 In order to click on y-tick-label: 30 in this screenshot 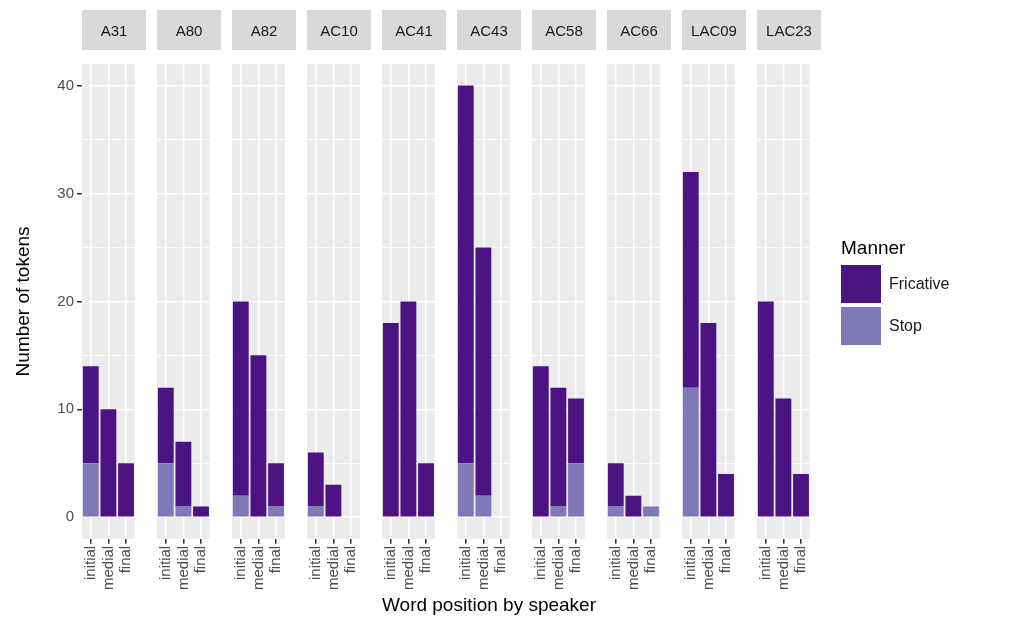, I will do `click(65, 192)`.